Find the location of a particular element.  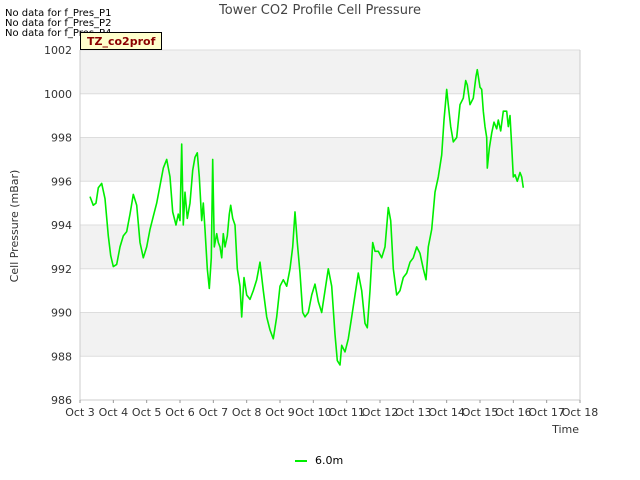

y-tick-label: 998 is located at coordinates (61, 138).